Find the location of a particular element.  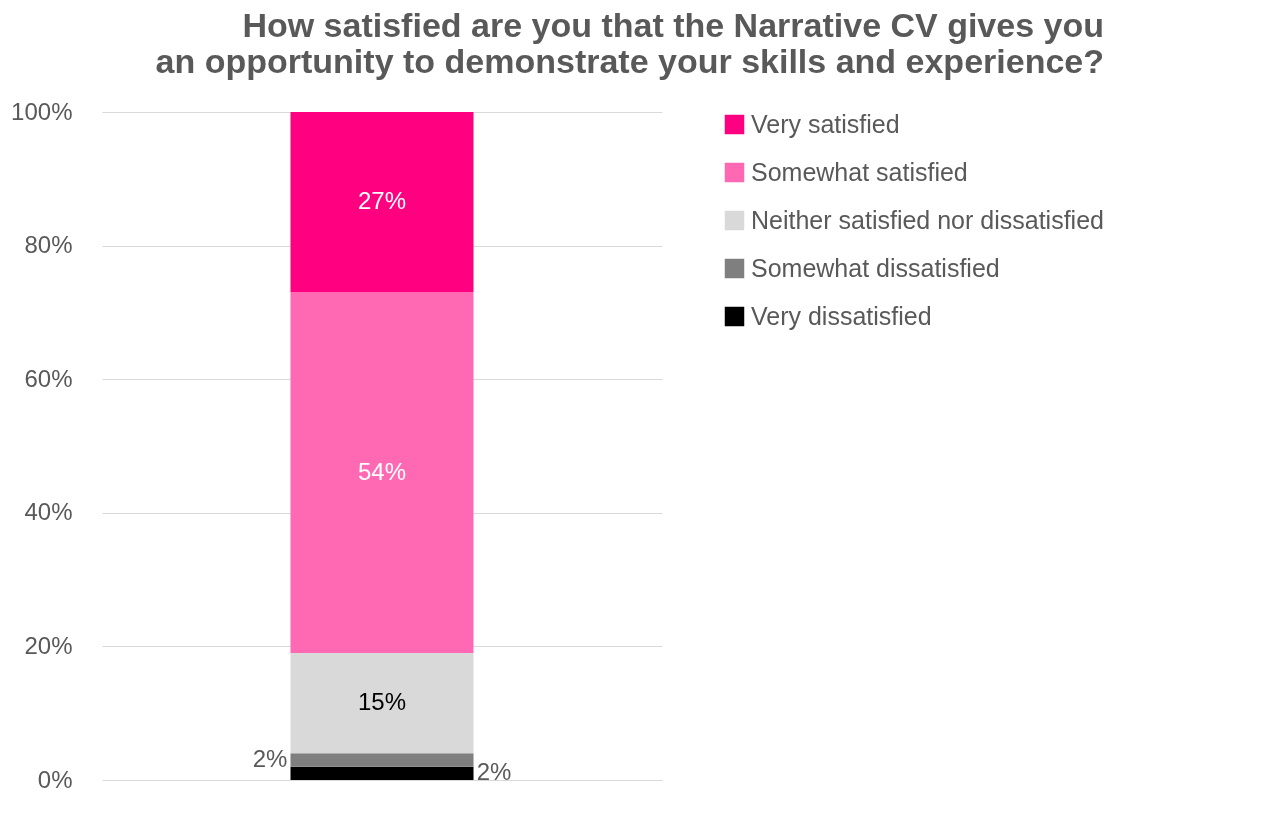

legend-label: Somewhat satisfied is located at coordinates (859, 171).